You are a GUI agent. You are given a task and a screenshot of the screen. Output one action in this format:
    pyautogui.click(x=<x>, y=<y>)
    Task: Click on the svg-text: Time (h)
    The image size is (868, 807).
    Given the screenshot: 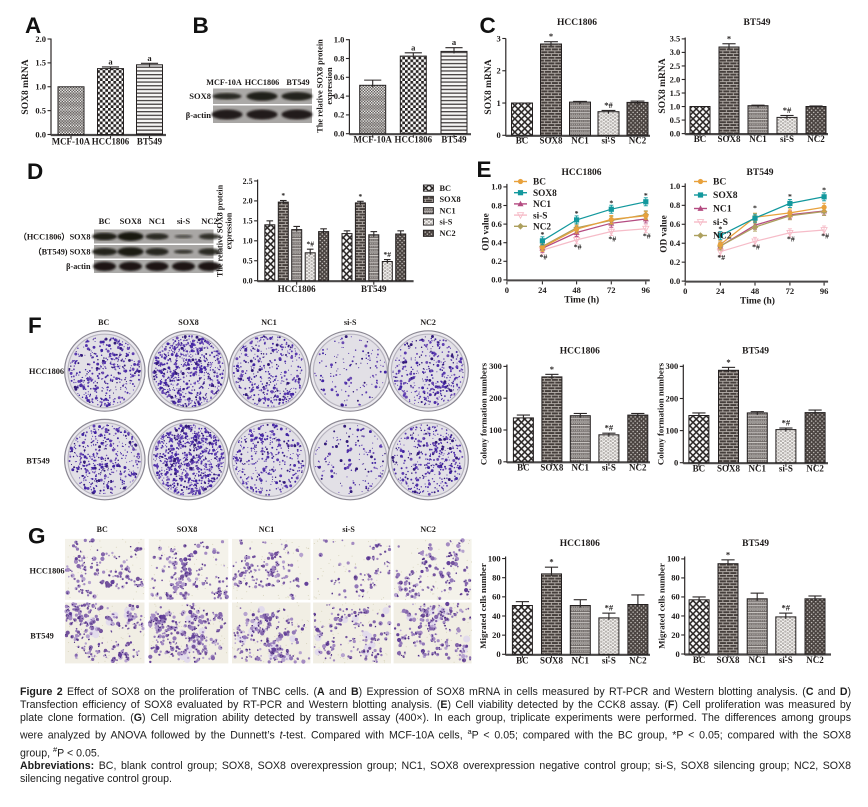 What is the action you would take?
    pyautogui.click(x=757, y=300)
    